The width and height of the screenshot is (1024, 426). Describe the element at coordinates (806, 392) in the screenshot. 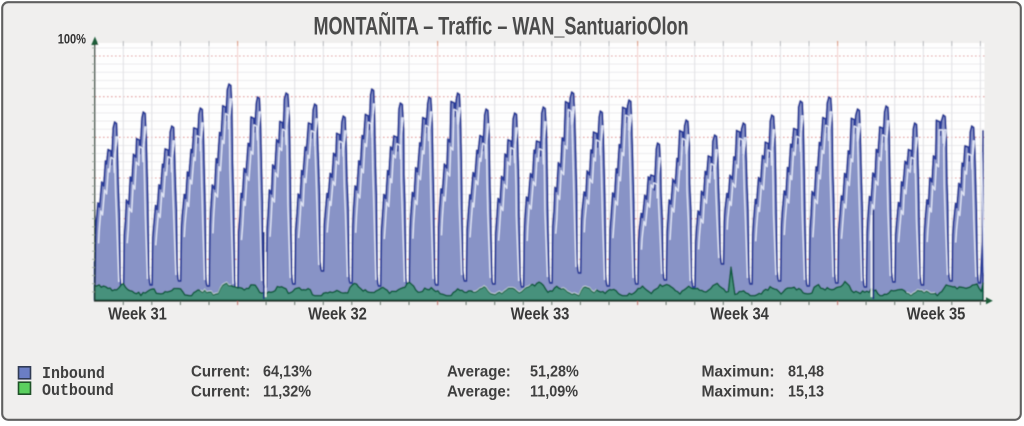

I see `svg-text: 15,13` at that location.